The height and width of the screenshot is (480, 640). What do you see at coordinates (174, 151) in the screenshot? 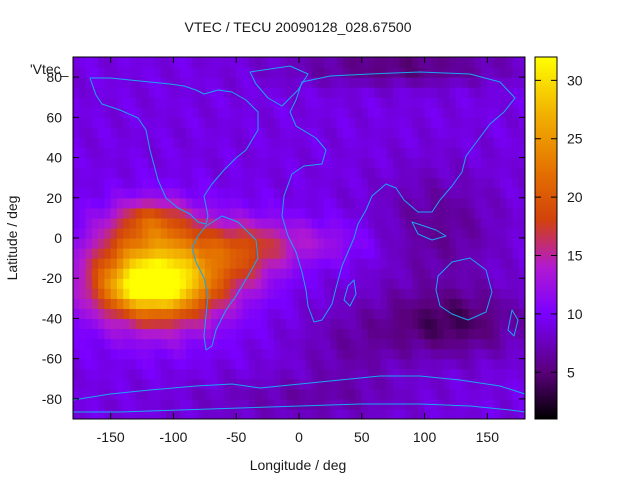
I see `coastline-north-america` at bounding box center [174, 151].